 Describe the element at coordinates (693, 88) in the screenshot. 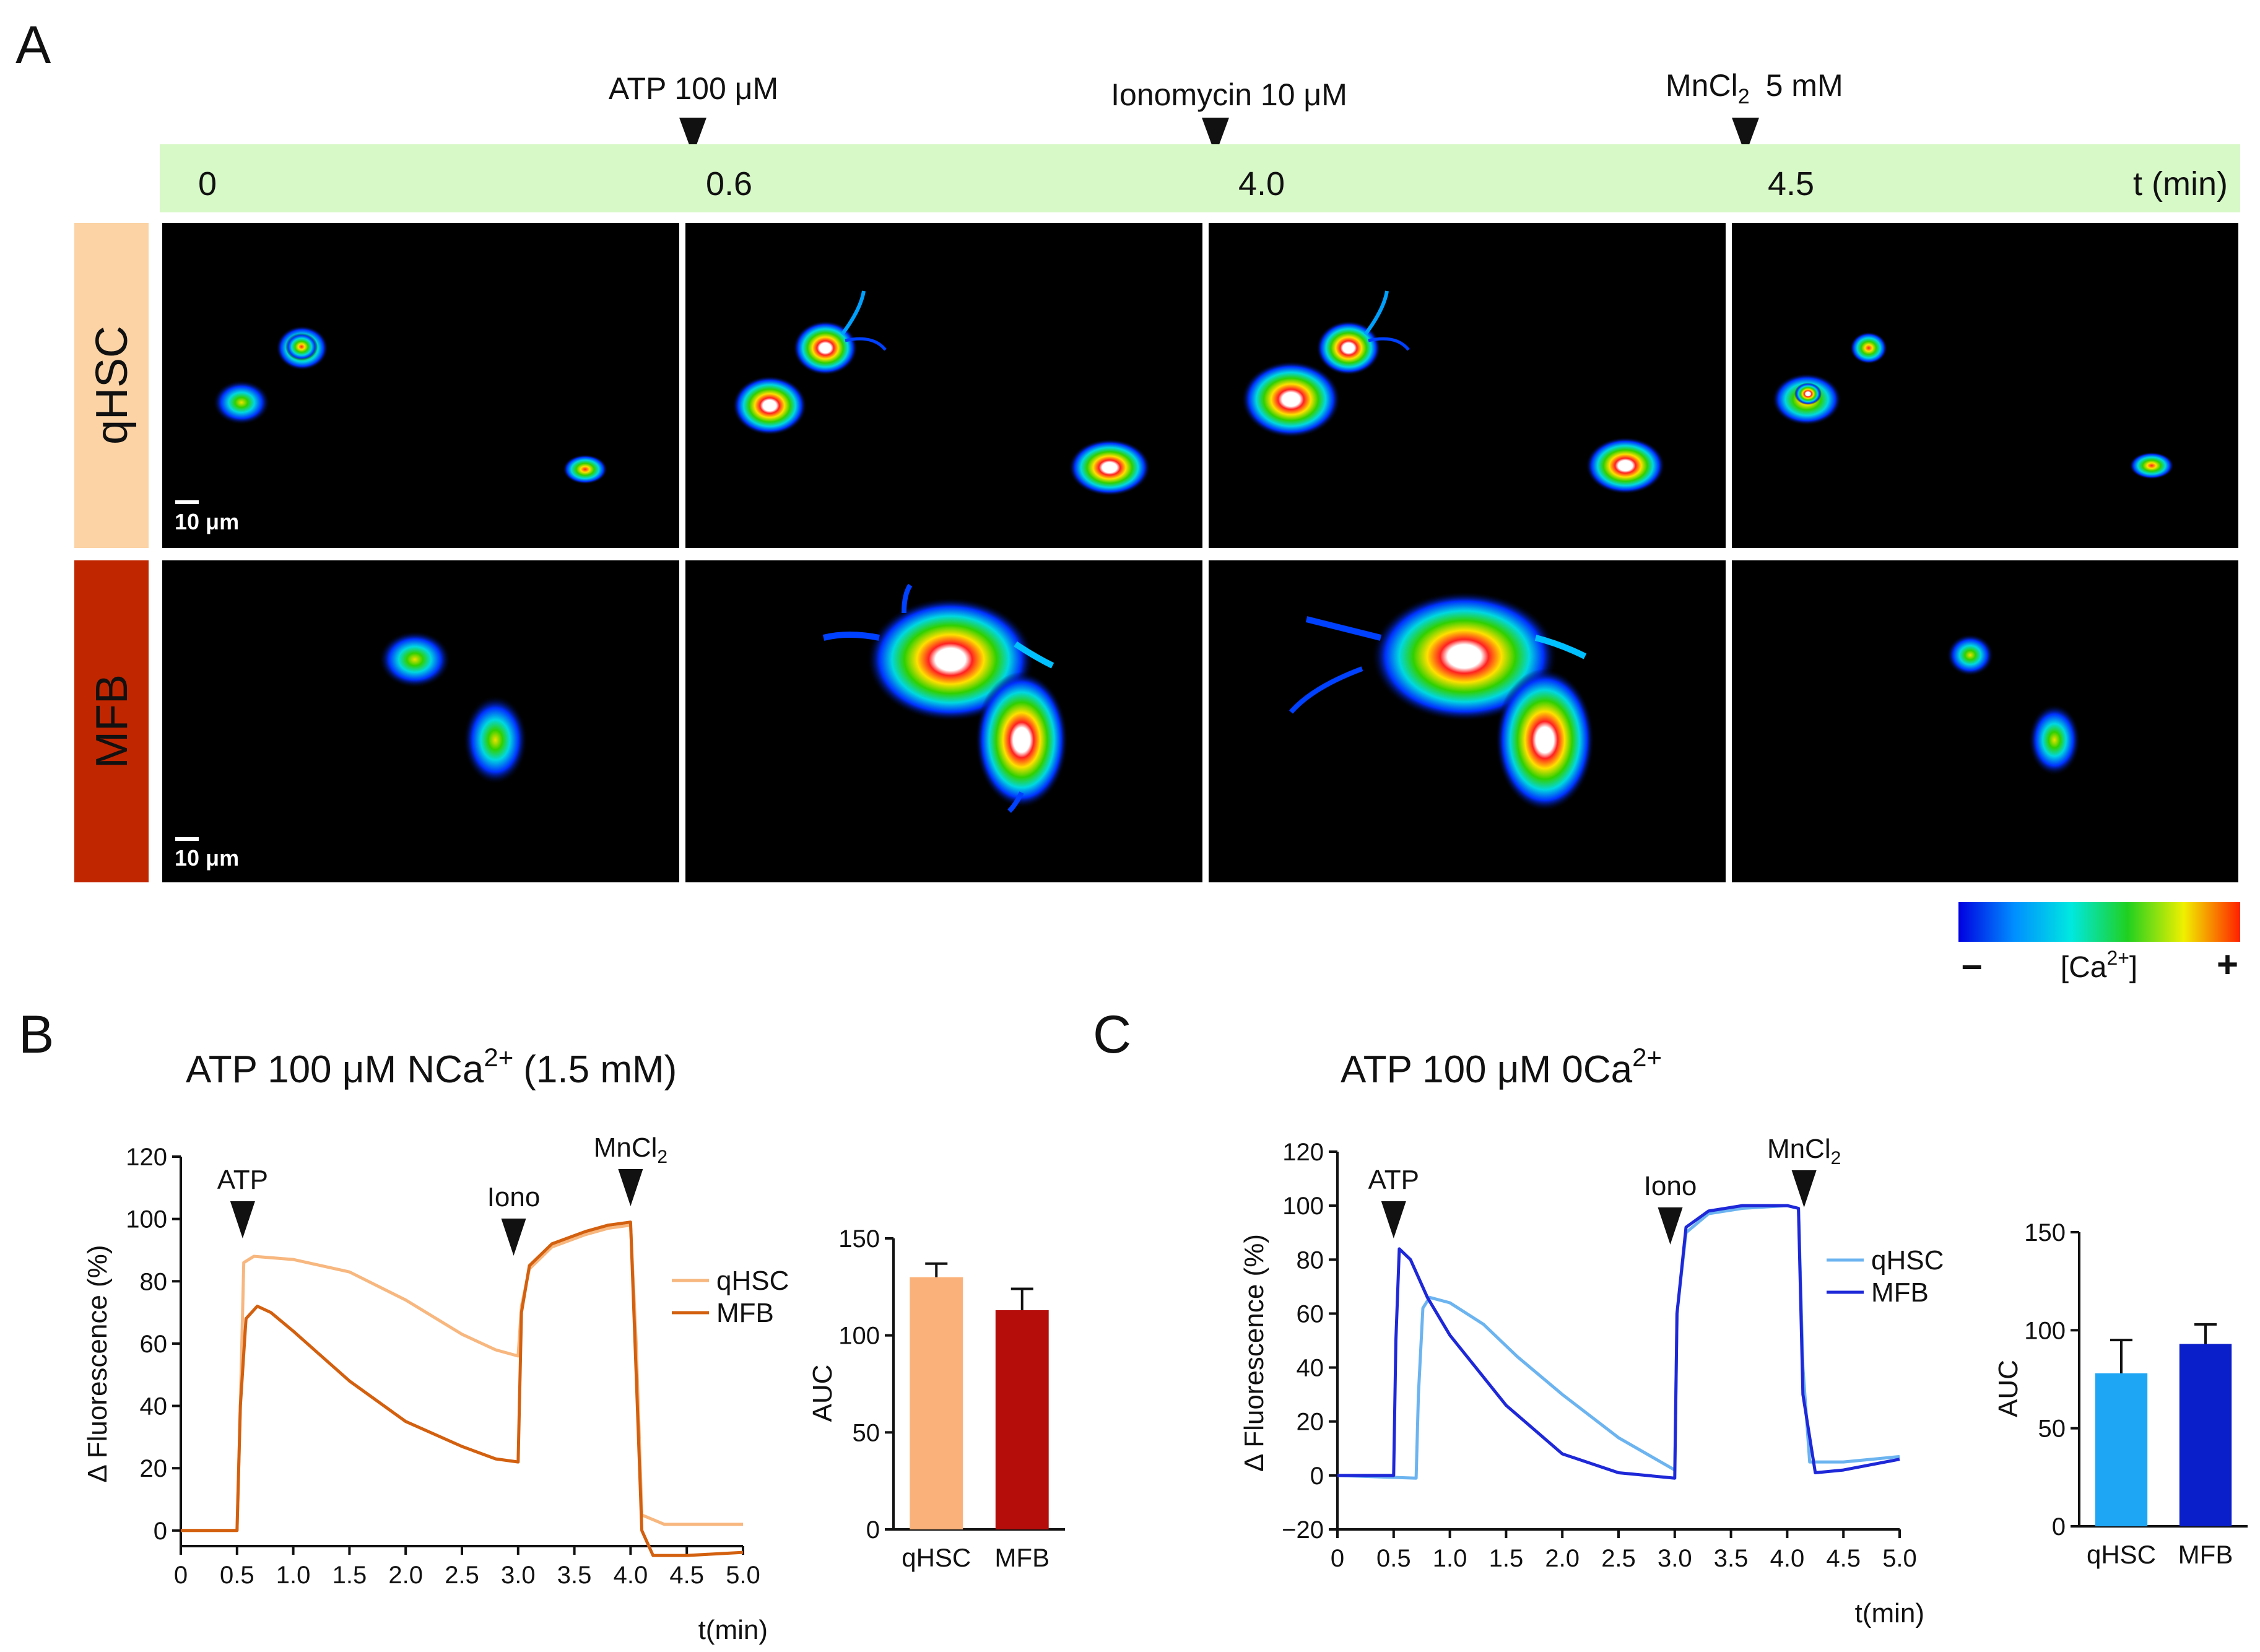

I see `treatment-atp-label: ATP 100 μM` at that location.